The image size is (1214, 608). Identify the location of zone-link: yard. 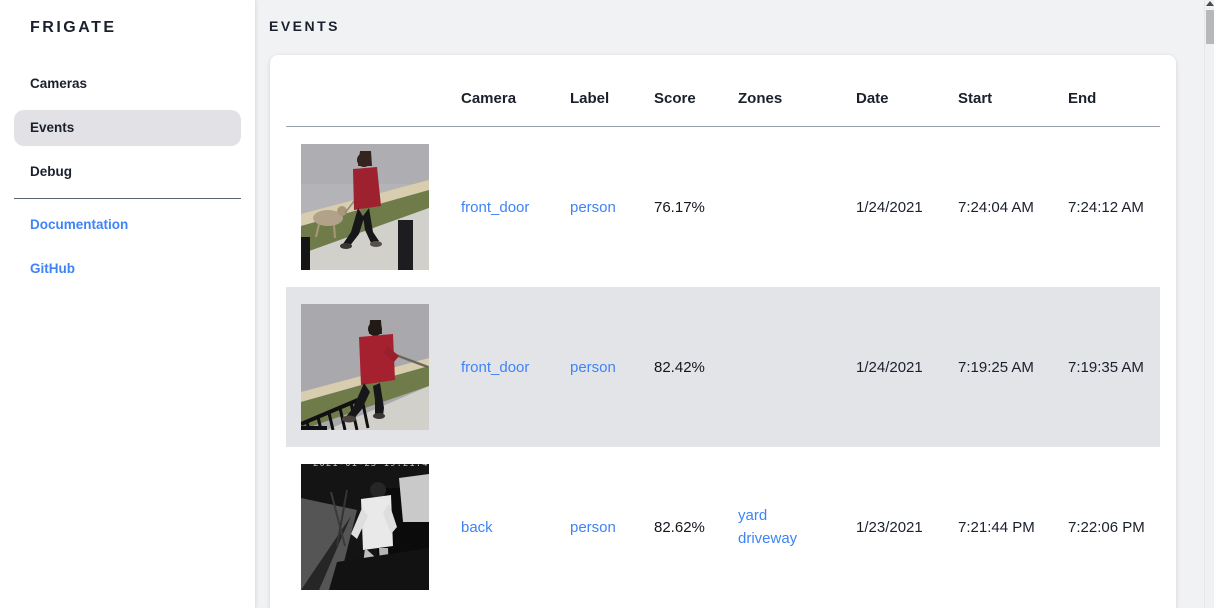
(753, 515).